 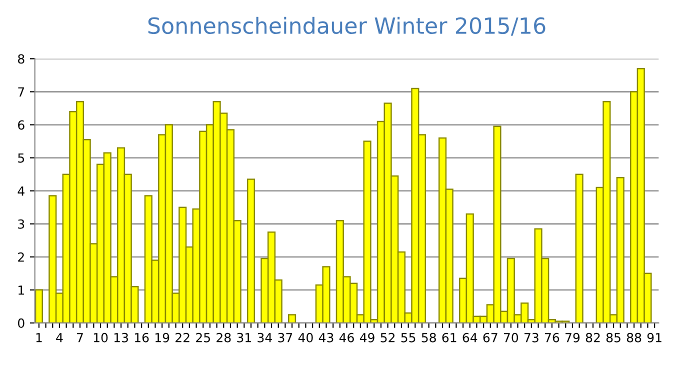 I want to click on x-tick-label: 7, so click(x=80, y=337).